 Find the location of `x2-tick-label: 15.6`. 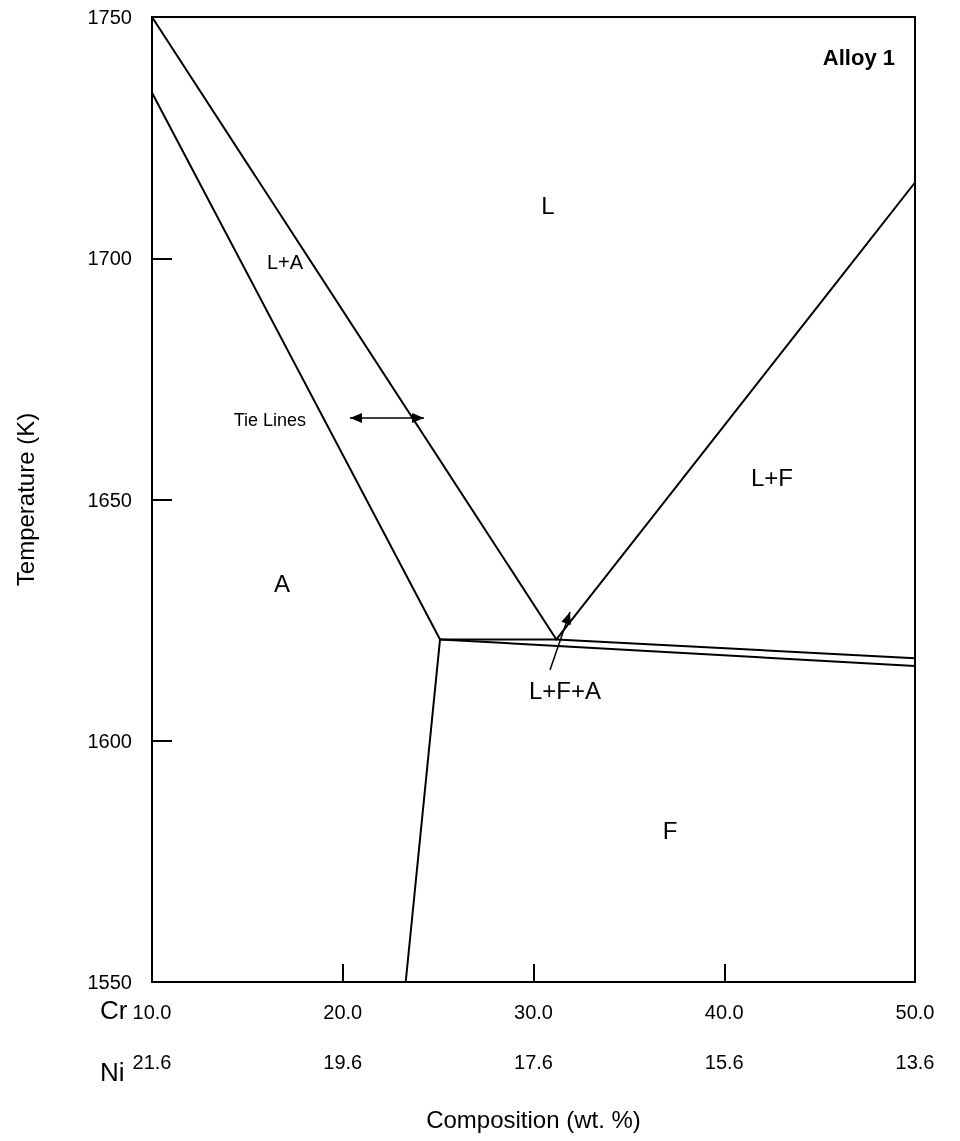

x2-tick-label: 15.6 is located at coordinates (724, 1062).